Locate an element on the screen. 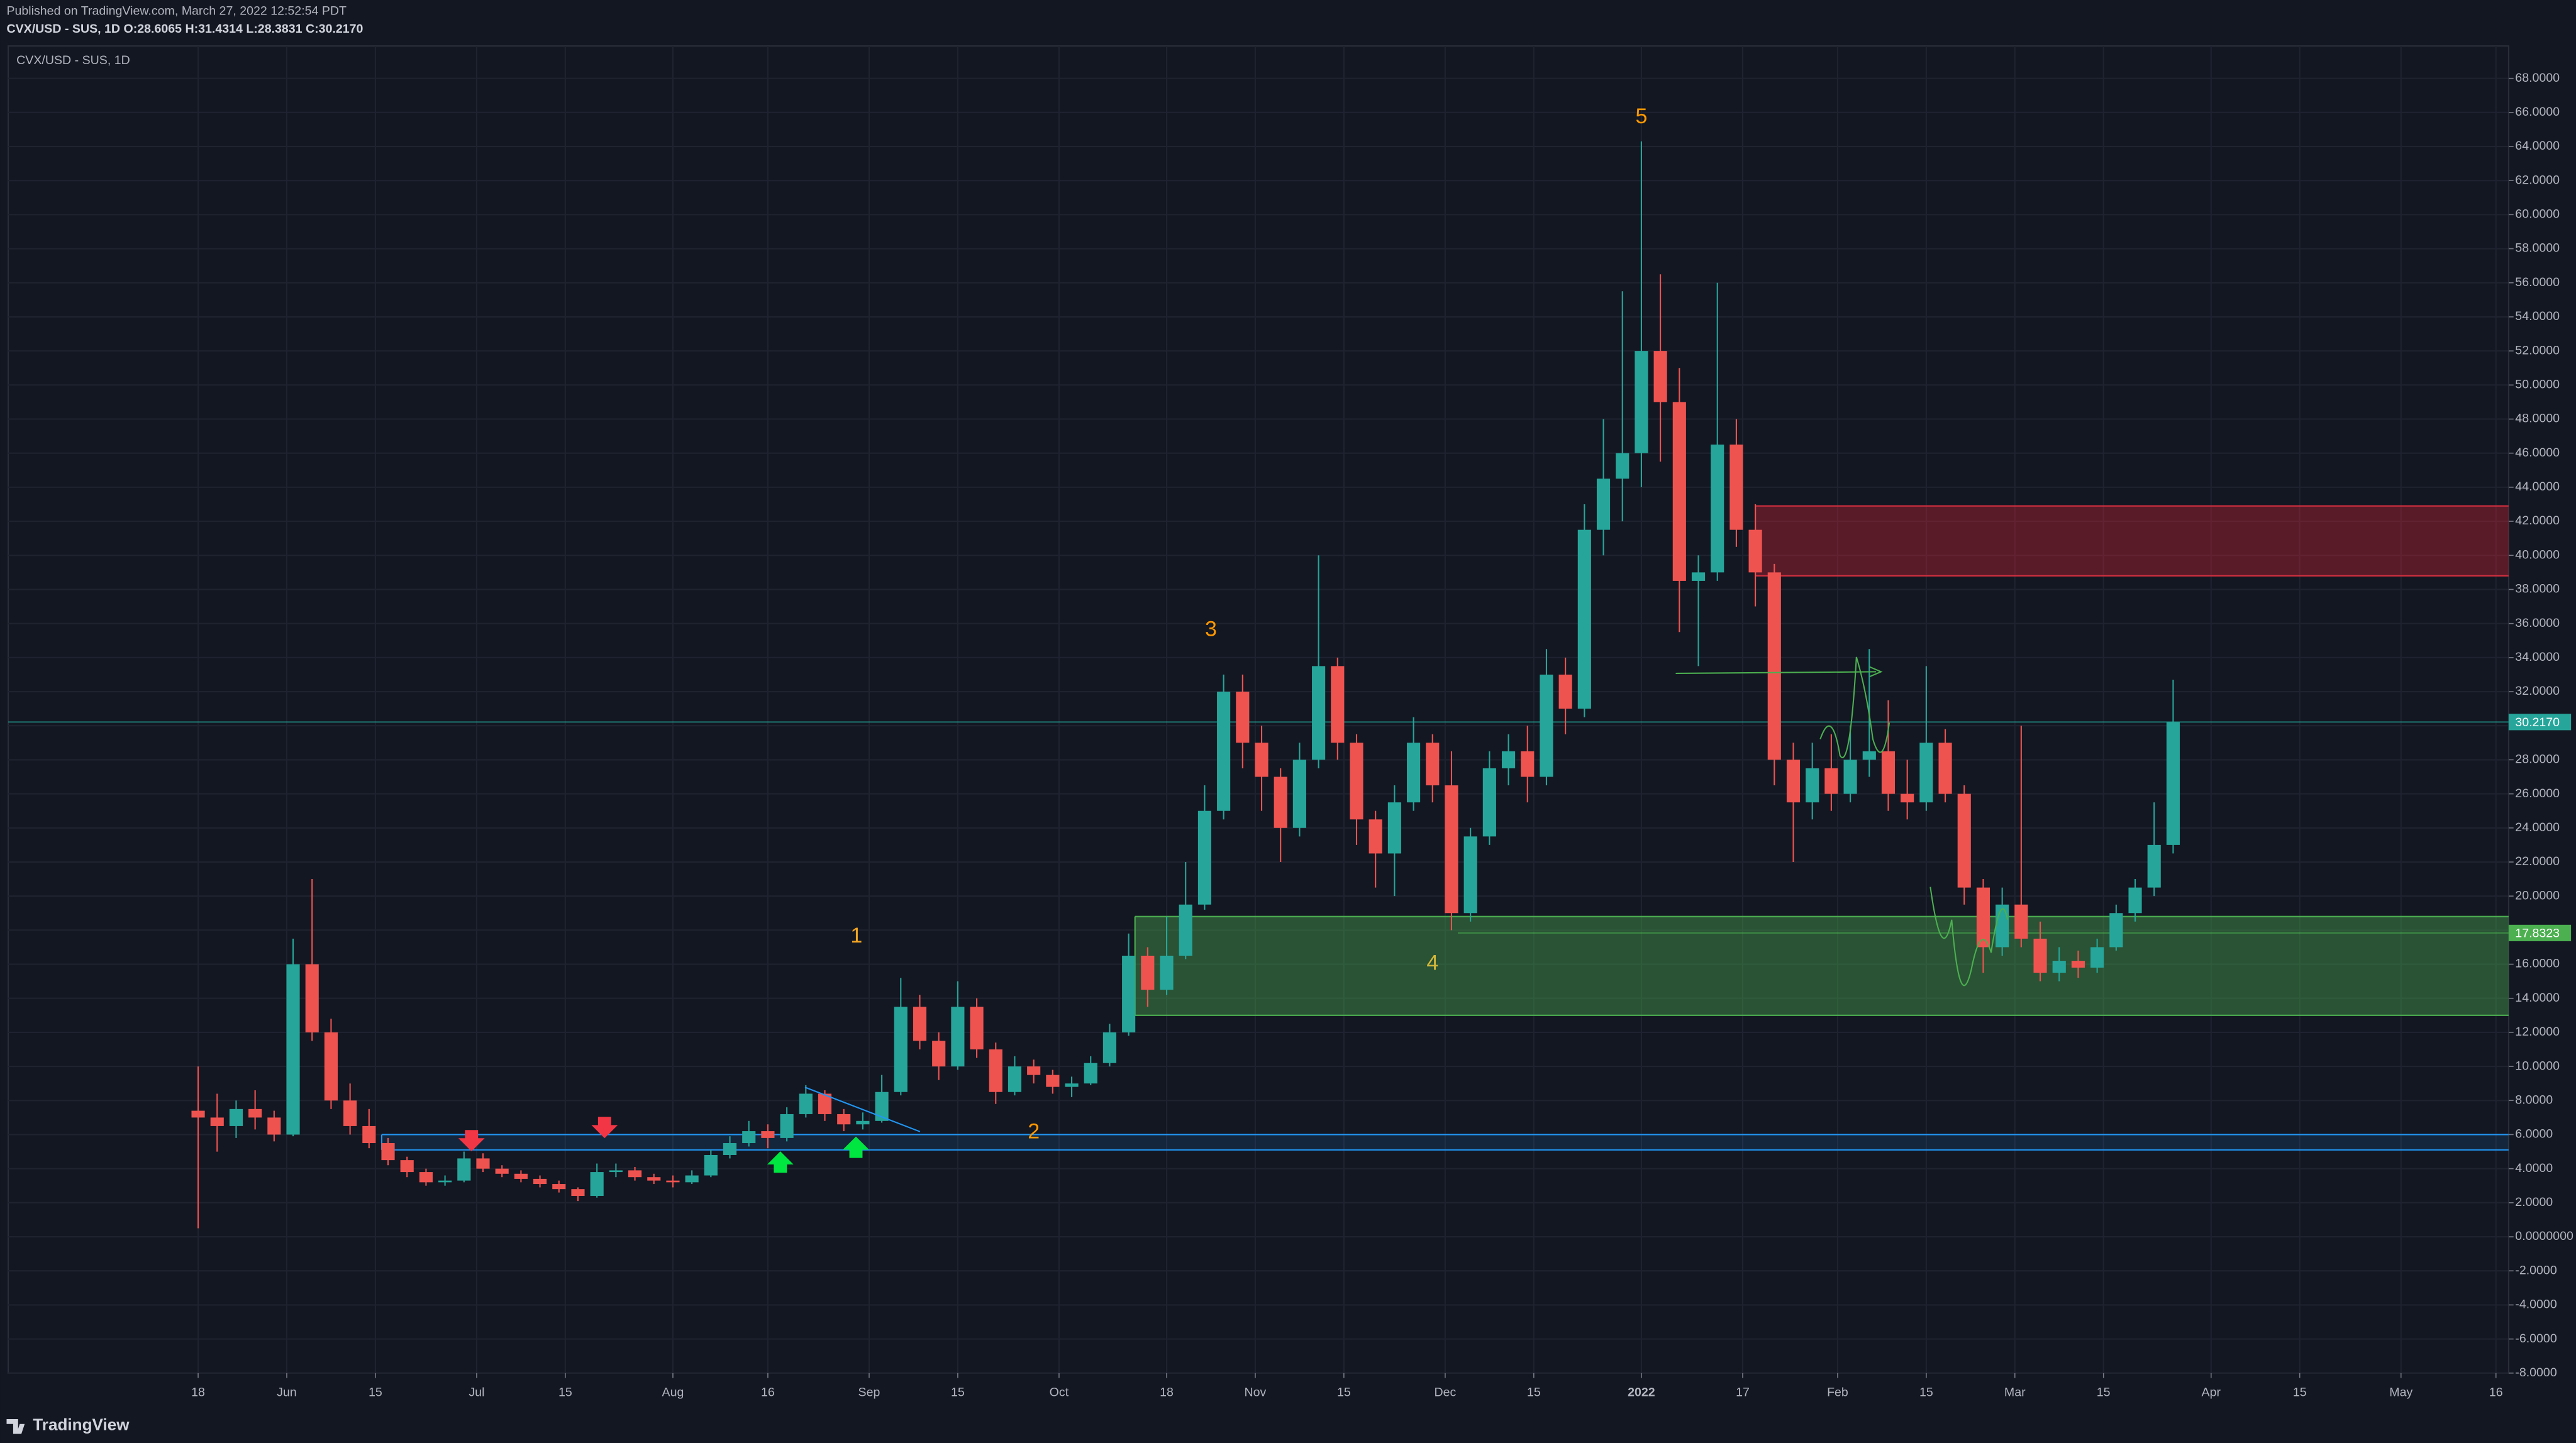 The width and height of the screenshot is (2576, 1443). y-tick-label: 24.0000 is located at coordinates (2537, 827).